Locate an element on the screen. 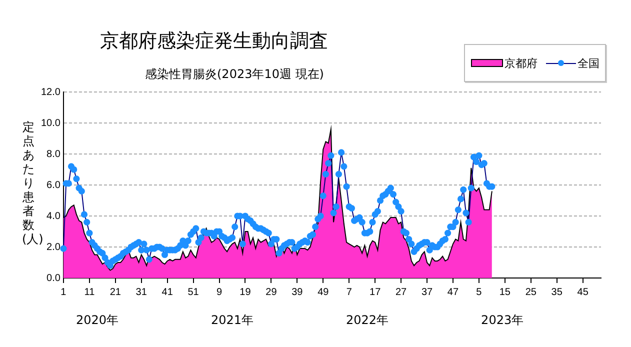  x-tick-label: 25 is located at coordinates (531, 292).